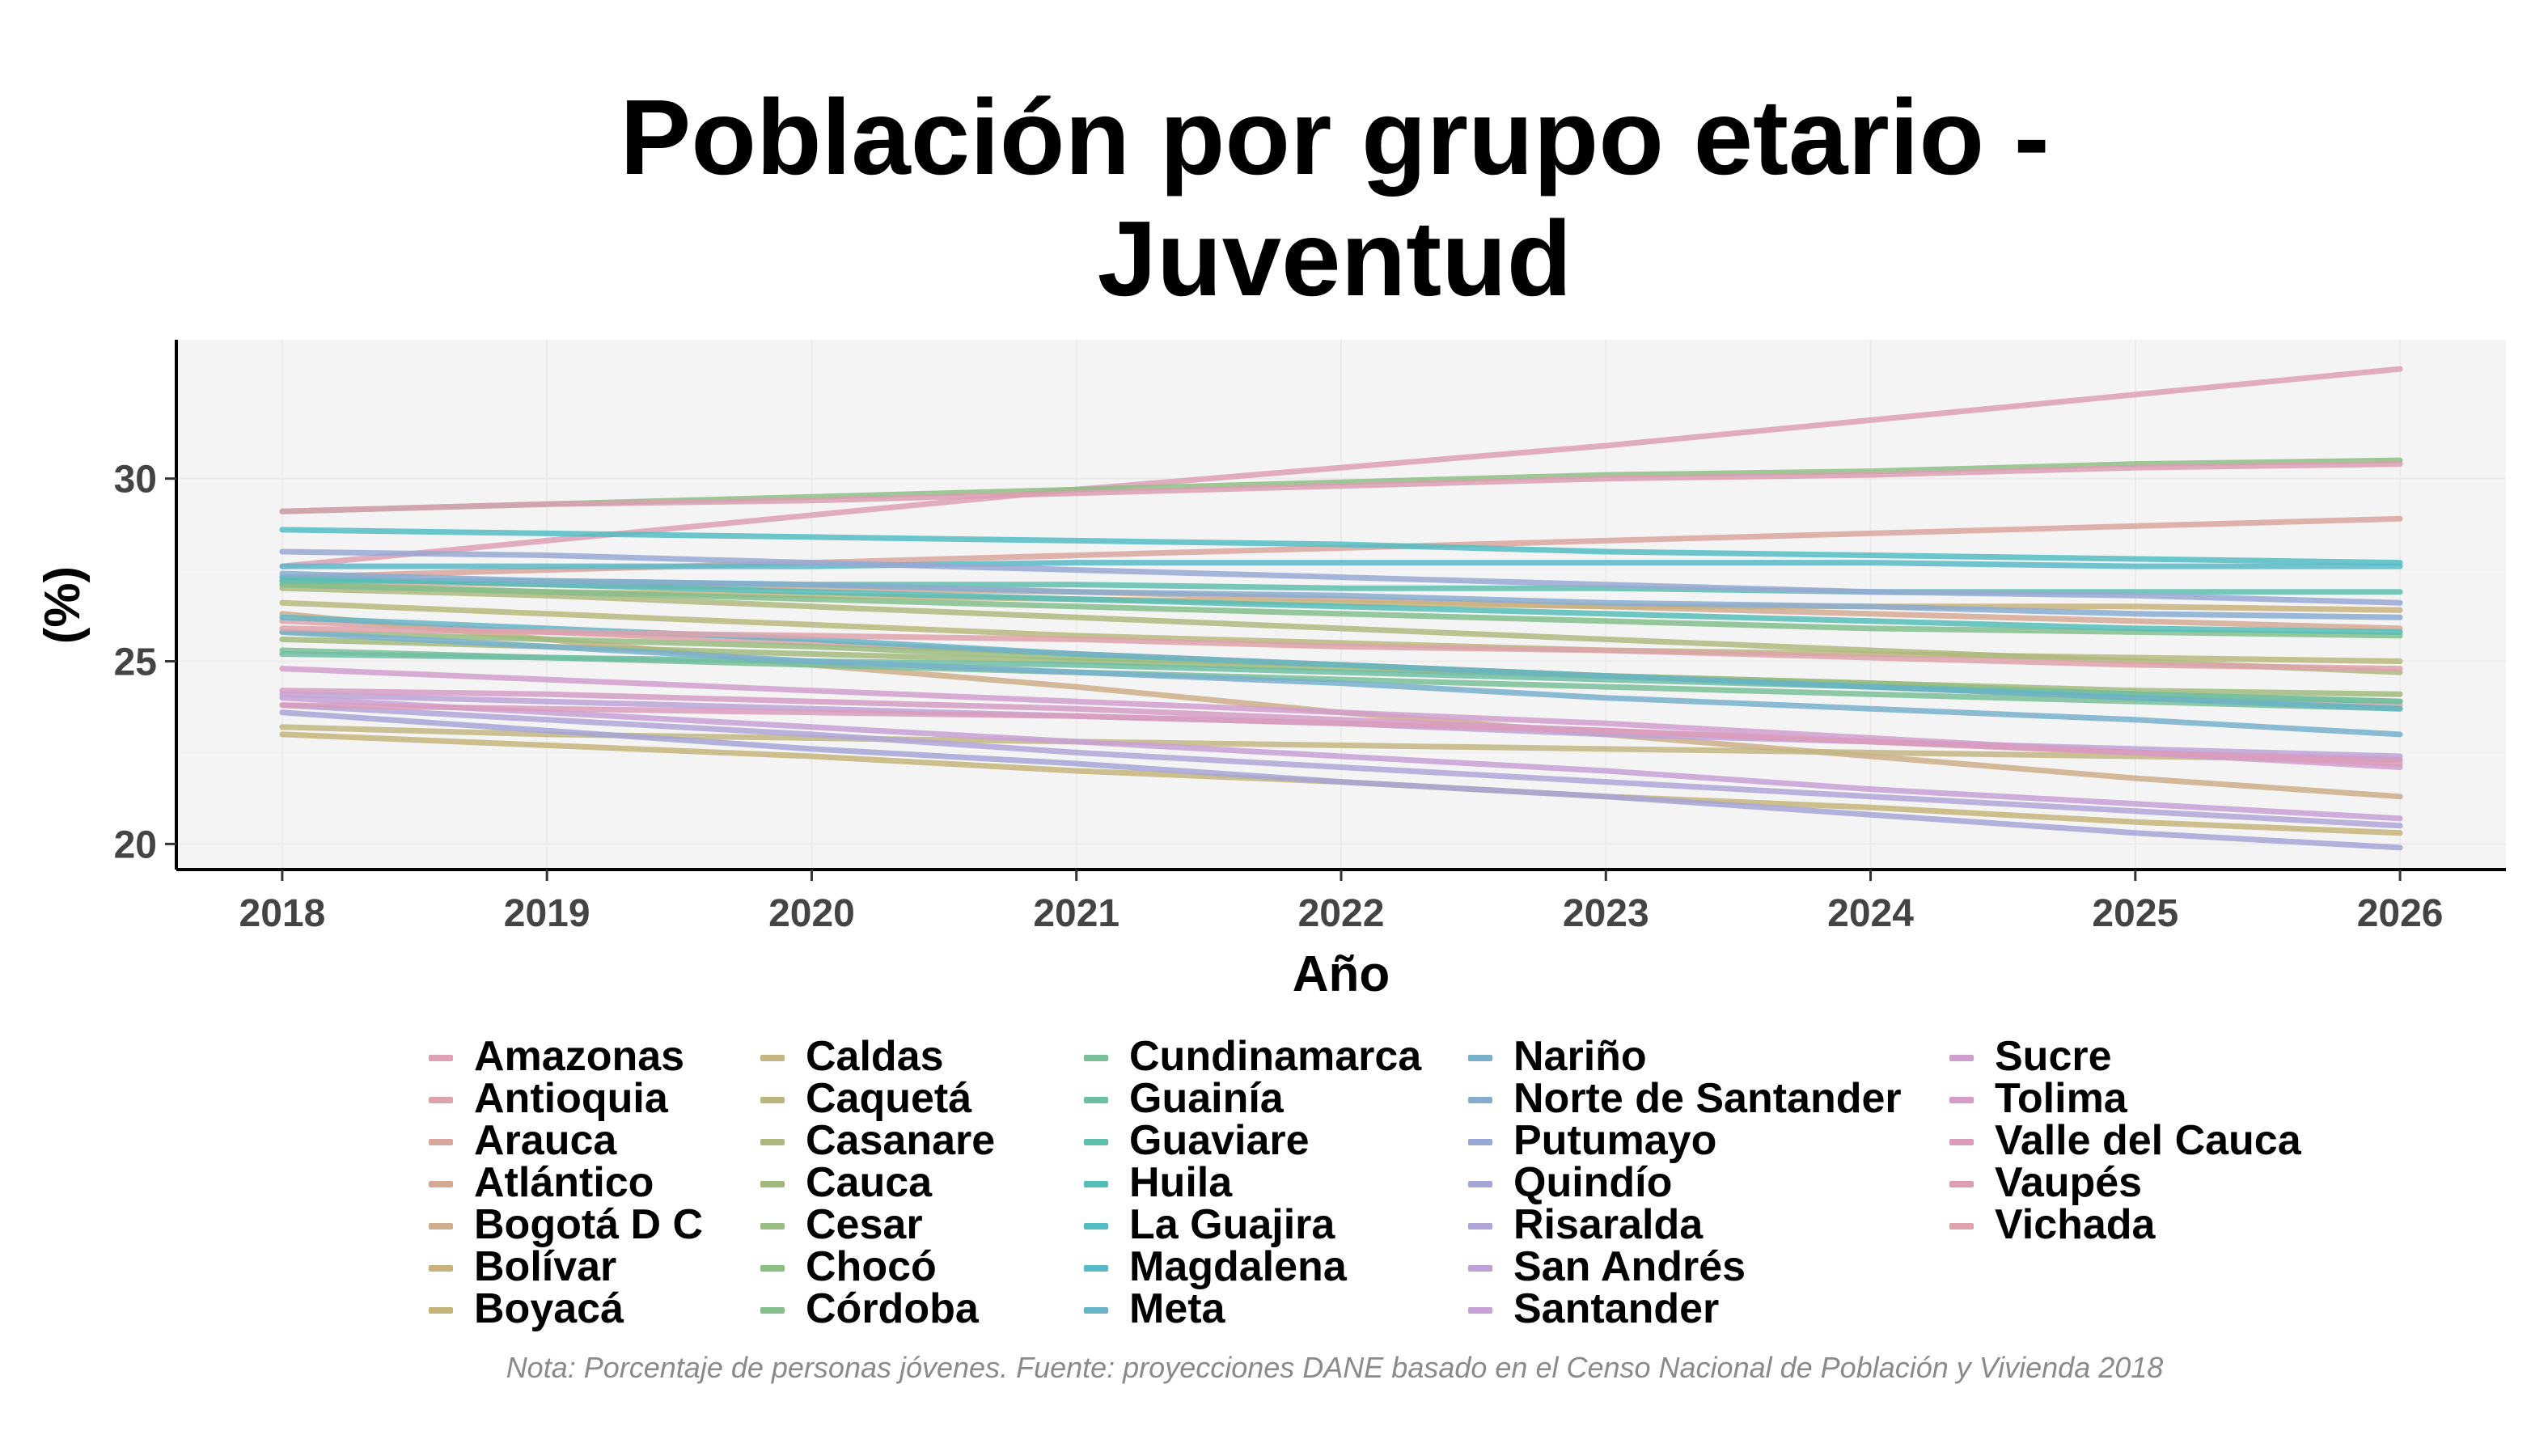  I want to click on legend-label: Chocó, so click(871, 1266).